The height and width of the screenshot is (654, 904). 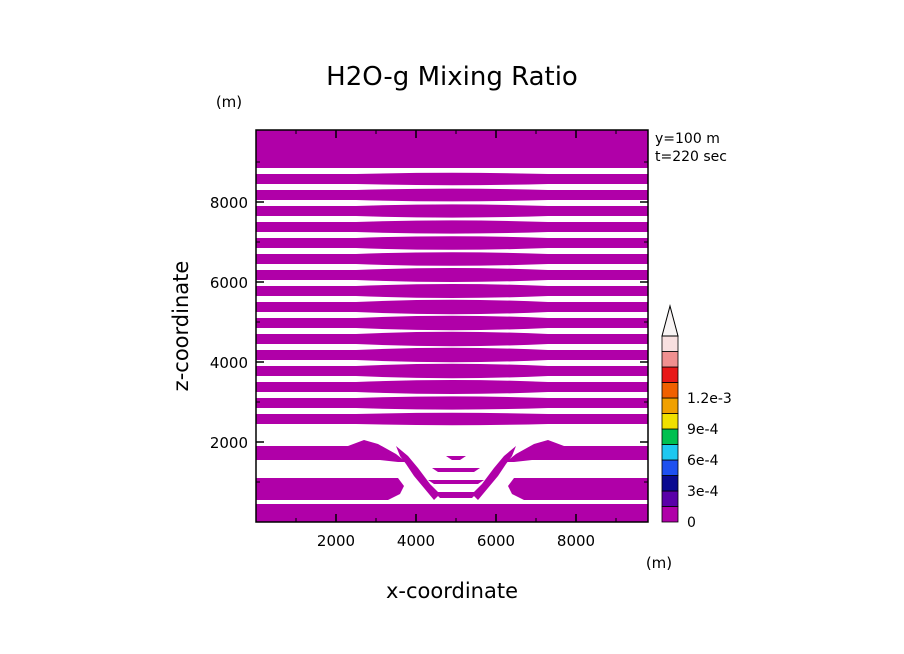 What do you see at coordinates (452, 77) in the screenshot?
I see `chart-title: H2O-g Mixing Ratio` at bounding box center [452, 77].